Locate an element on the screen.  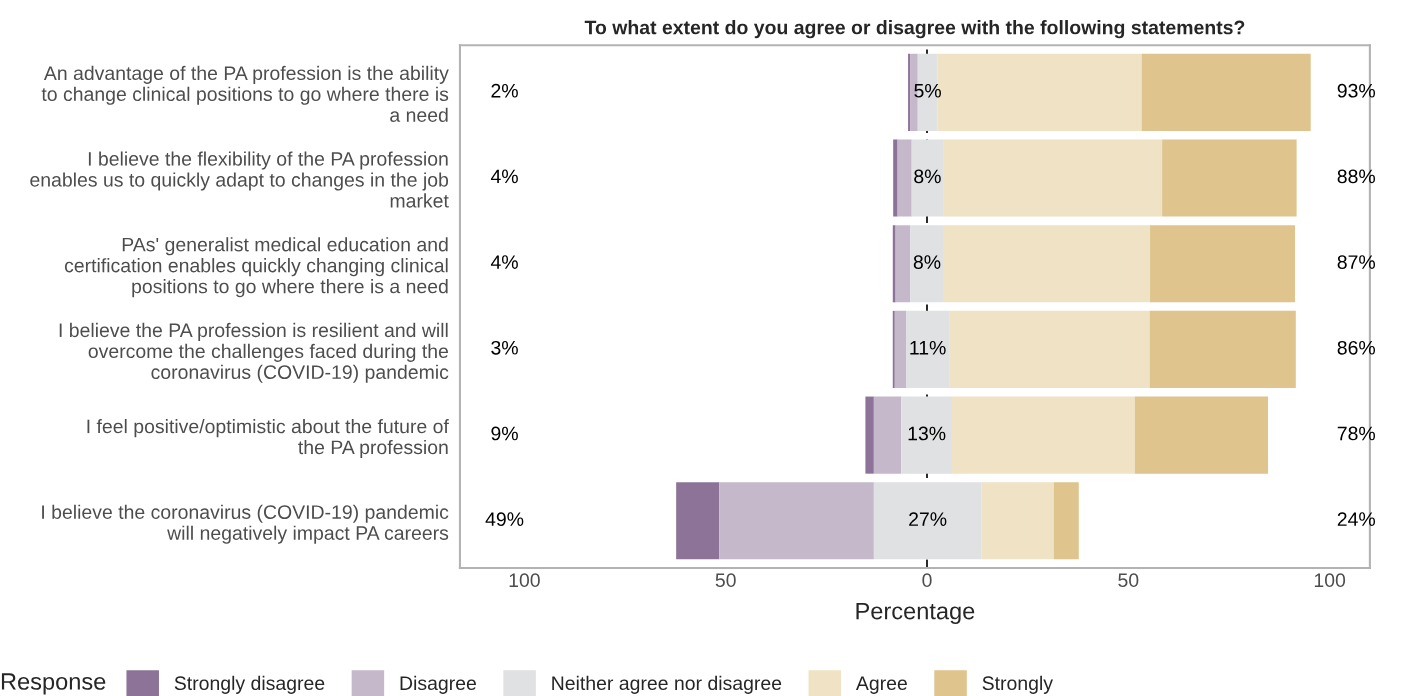
data-label: 13% is located at coordinates (927, 433).